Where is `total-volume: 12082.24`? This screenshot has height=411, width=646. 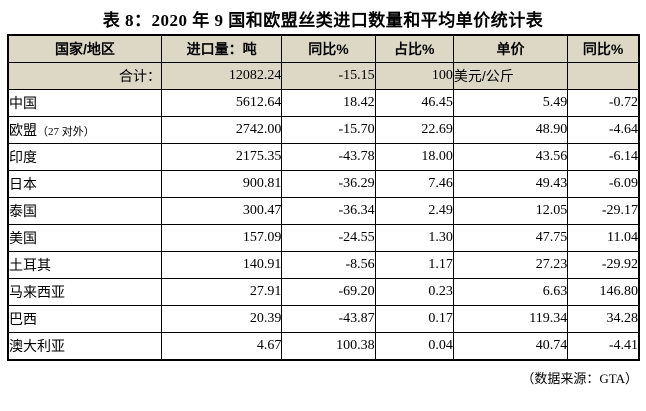 total-volume: 12082.24 is located at coordinates (221, 76).